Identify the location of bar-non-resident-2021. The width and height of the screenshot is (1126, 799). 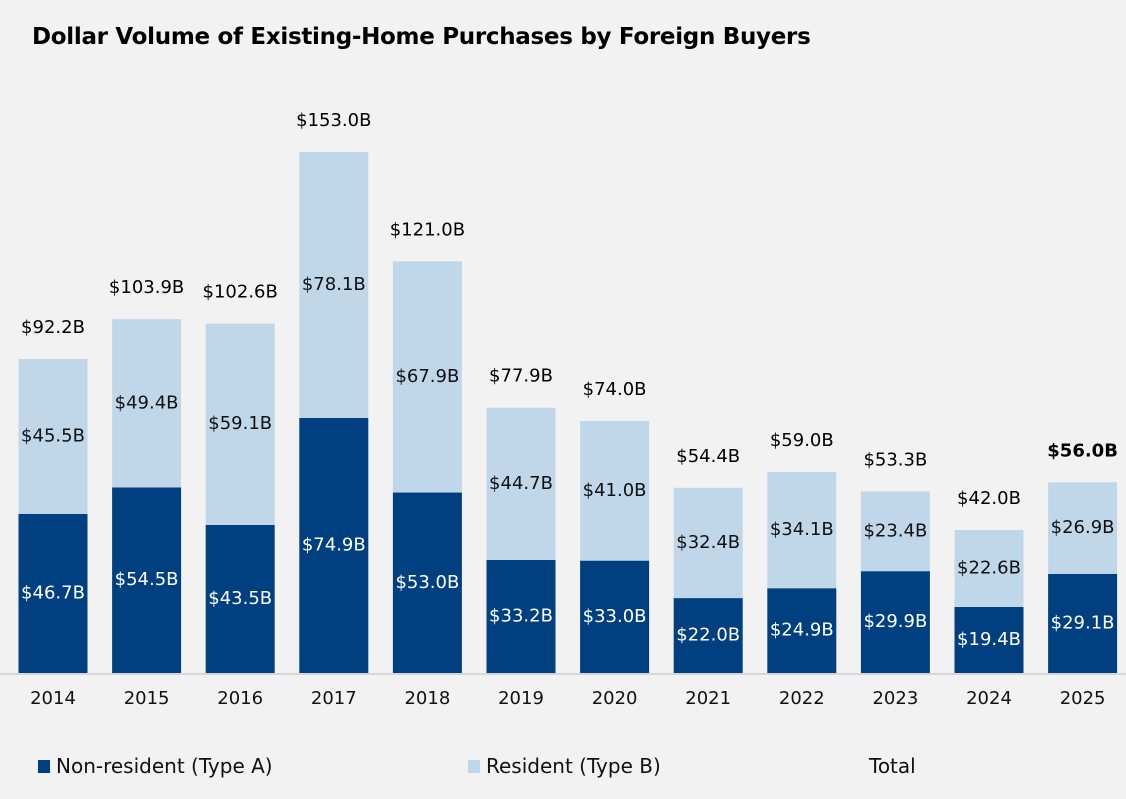
(708, 635).